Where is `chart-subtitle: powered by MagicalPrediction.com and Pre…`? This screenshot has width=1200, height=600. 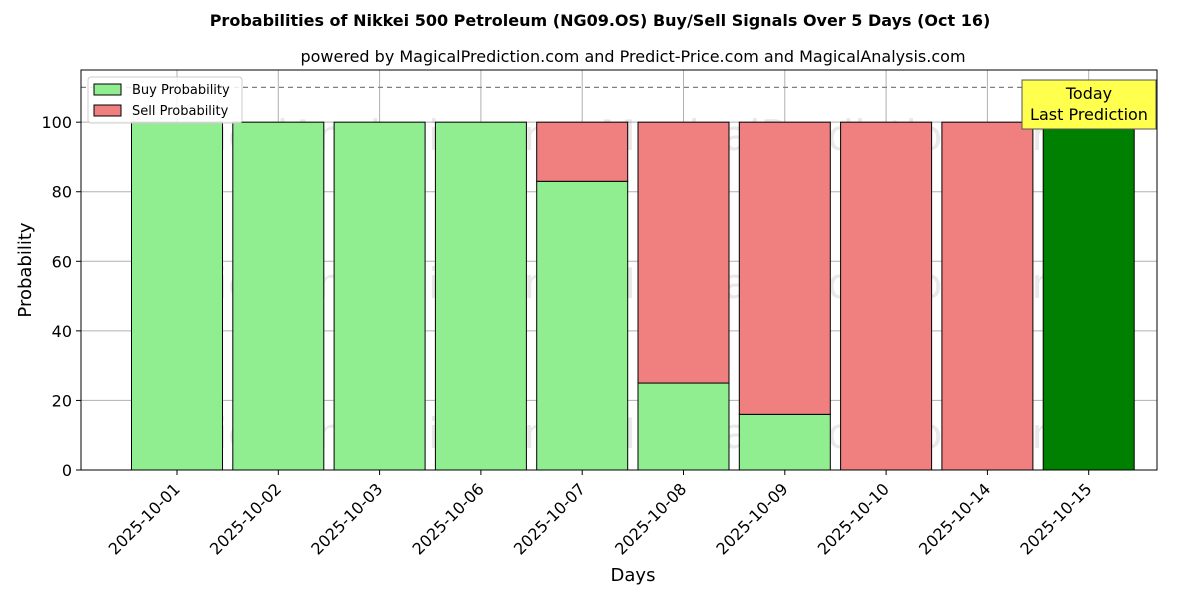 chart-subtitle: powered by MagicalPrediction.com and Pre… is located at coordinates (632, 56).